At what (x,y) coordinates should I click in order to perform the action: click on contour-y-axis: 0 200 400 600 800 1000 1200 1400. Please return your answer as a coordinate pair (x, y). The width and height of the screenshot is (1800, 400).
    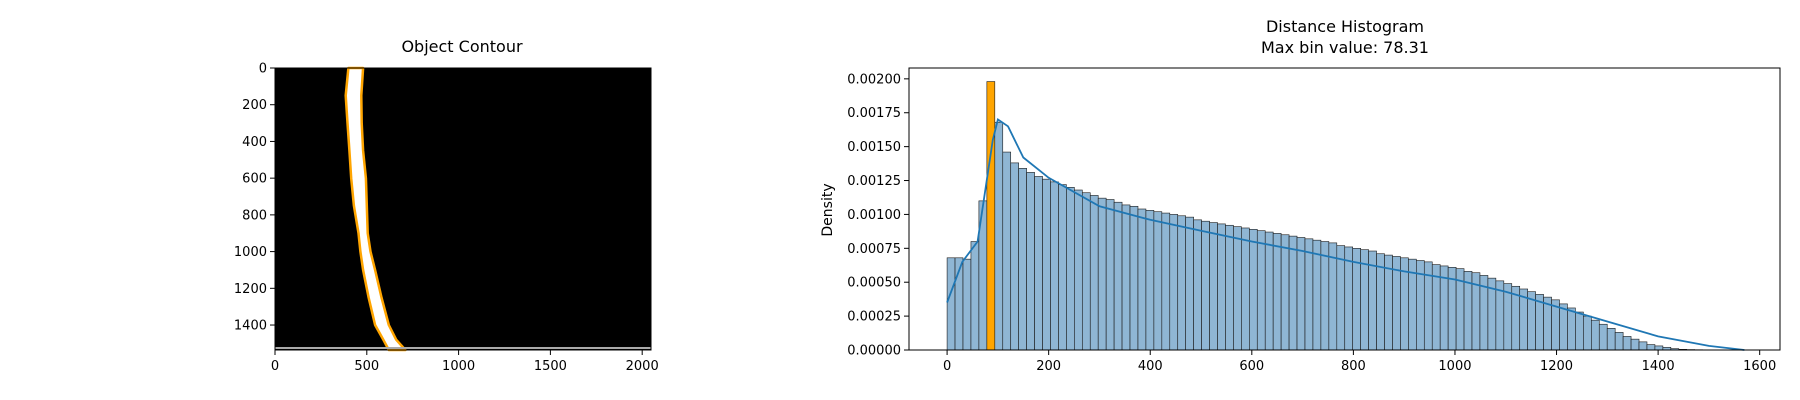
    Looking at the image, I should click on (254, 198).